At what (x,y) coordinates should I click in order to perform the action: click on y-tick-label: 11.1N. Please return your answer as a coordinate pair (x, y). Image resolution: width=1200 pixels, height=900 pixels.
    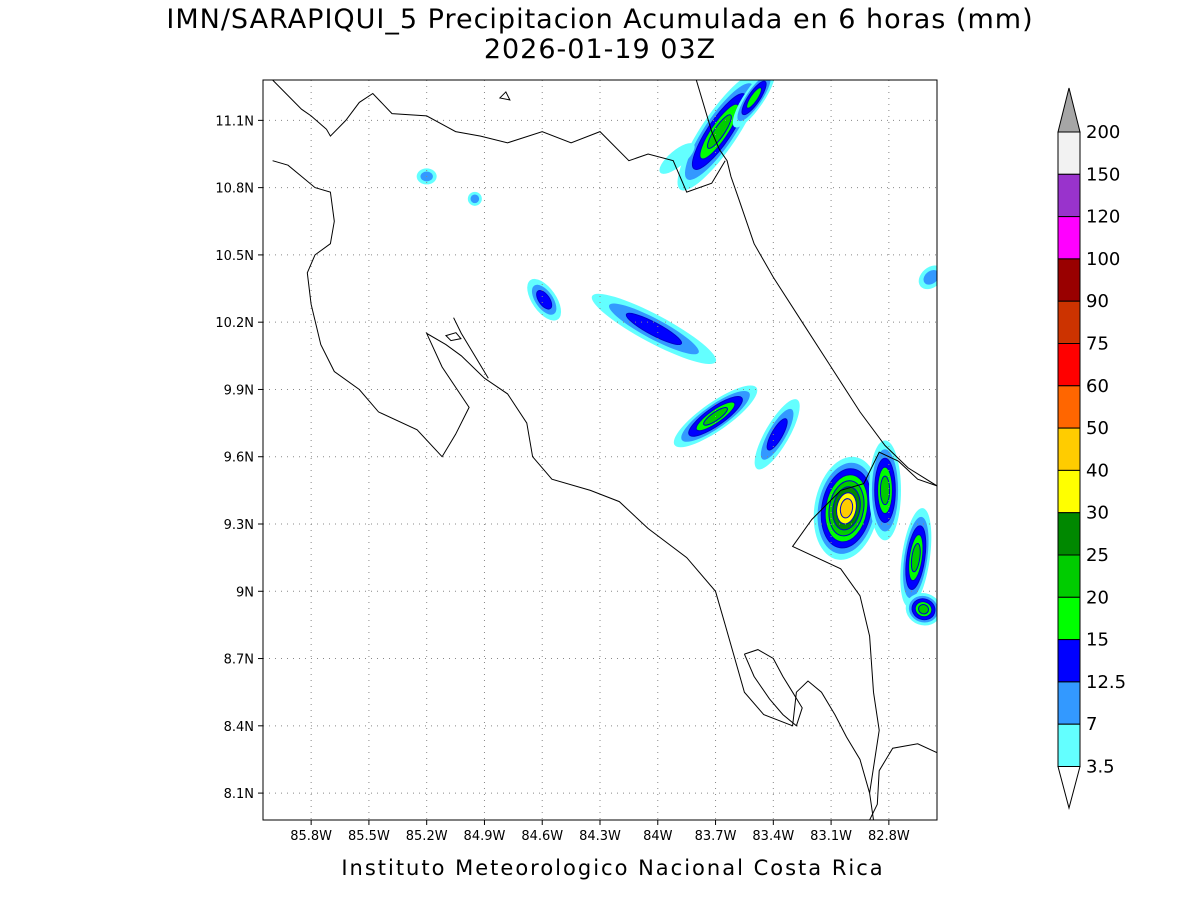
    Looking at the image, I should click on (234, 121).